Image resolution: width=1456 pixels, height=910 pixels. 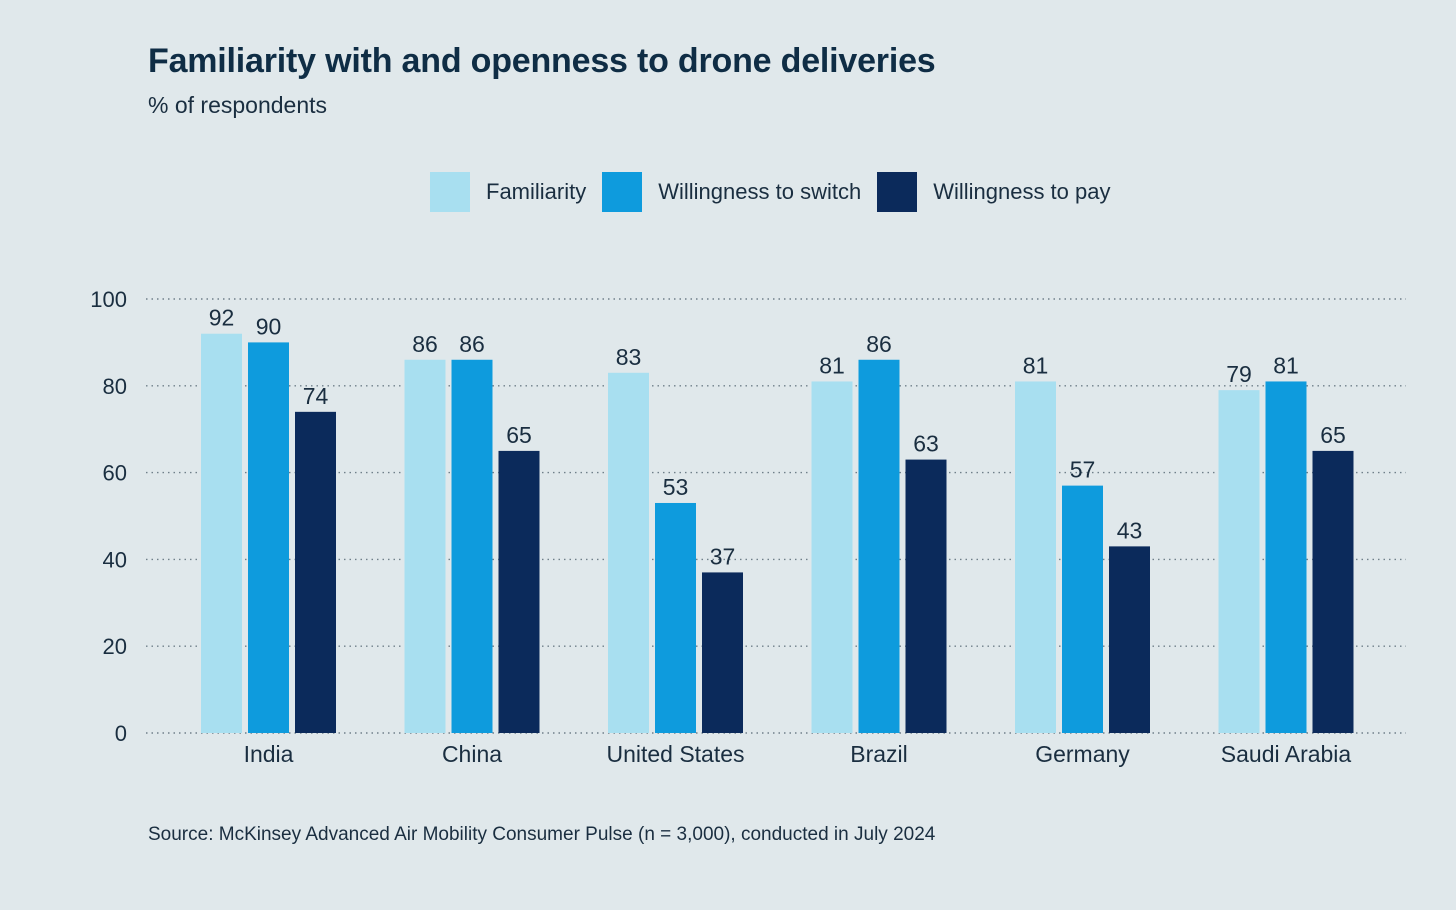 What do you see at coordinates (315, 572) in the screenshot?
I see `bar-india-willingness-to-pay` at bounding box center [315, 572].